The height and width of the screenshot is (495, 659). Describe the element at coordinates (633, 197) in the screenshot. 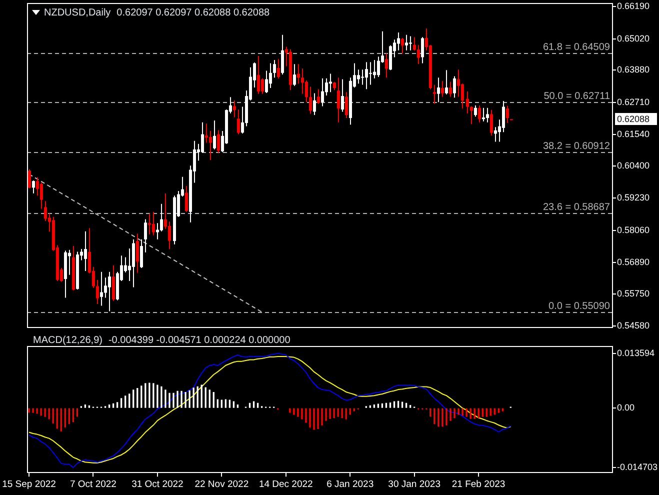

I see `y-tick-label: 0.59230` at that location.